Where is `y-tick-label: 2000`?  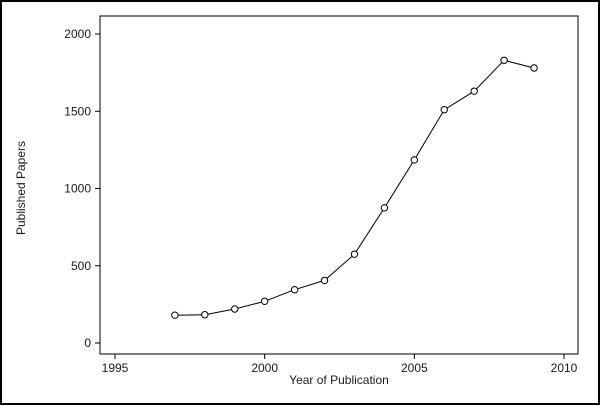
y-tick-label: 2000 is located at coordinates (77, 34).